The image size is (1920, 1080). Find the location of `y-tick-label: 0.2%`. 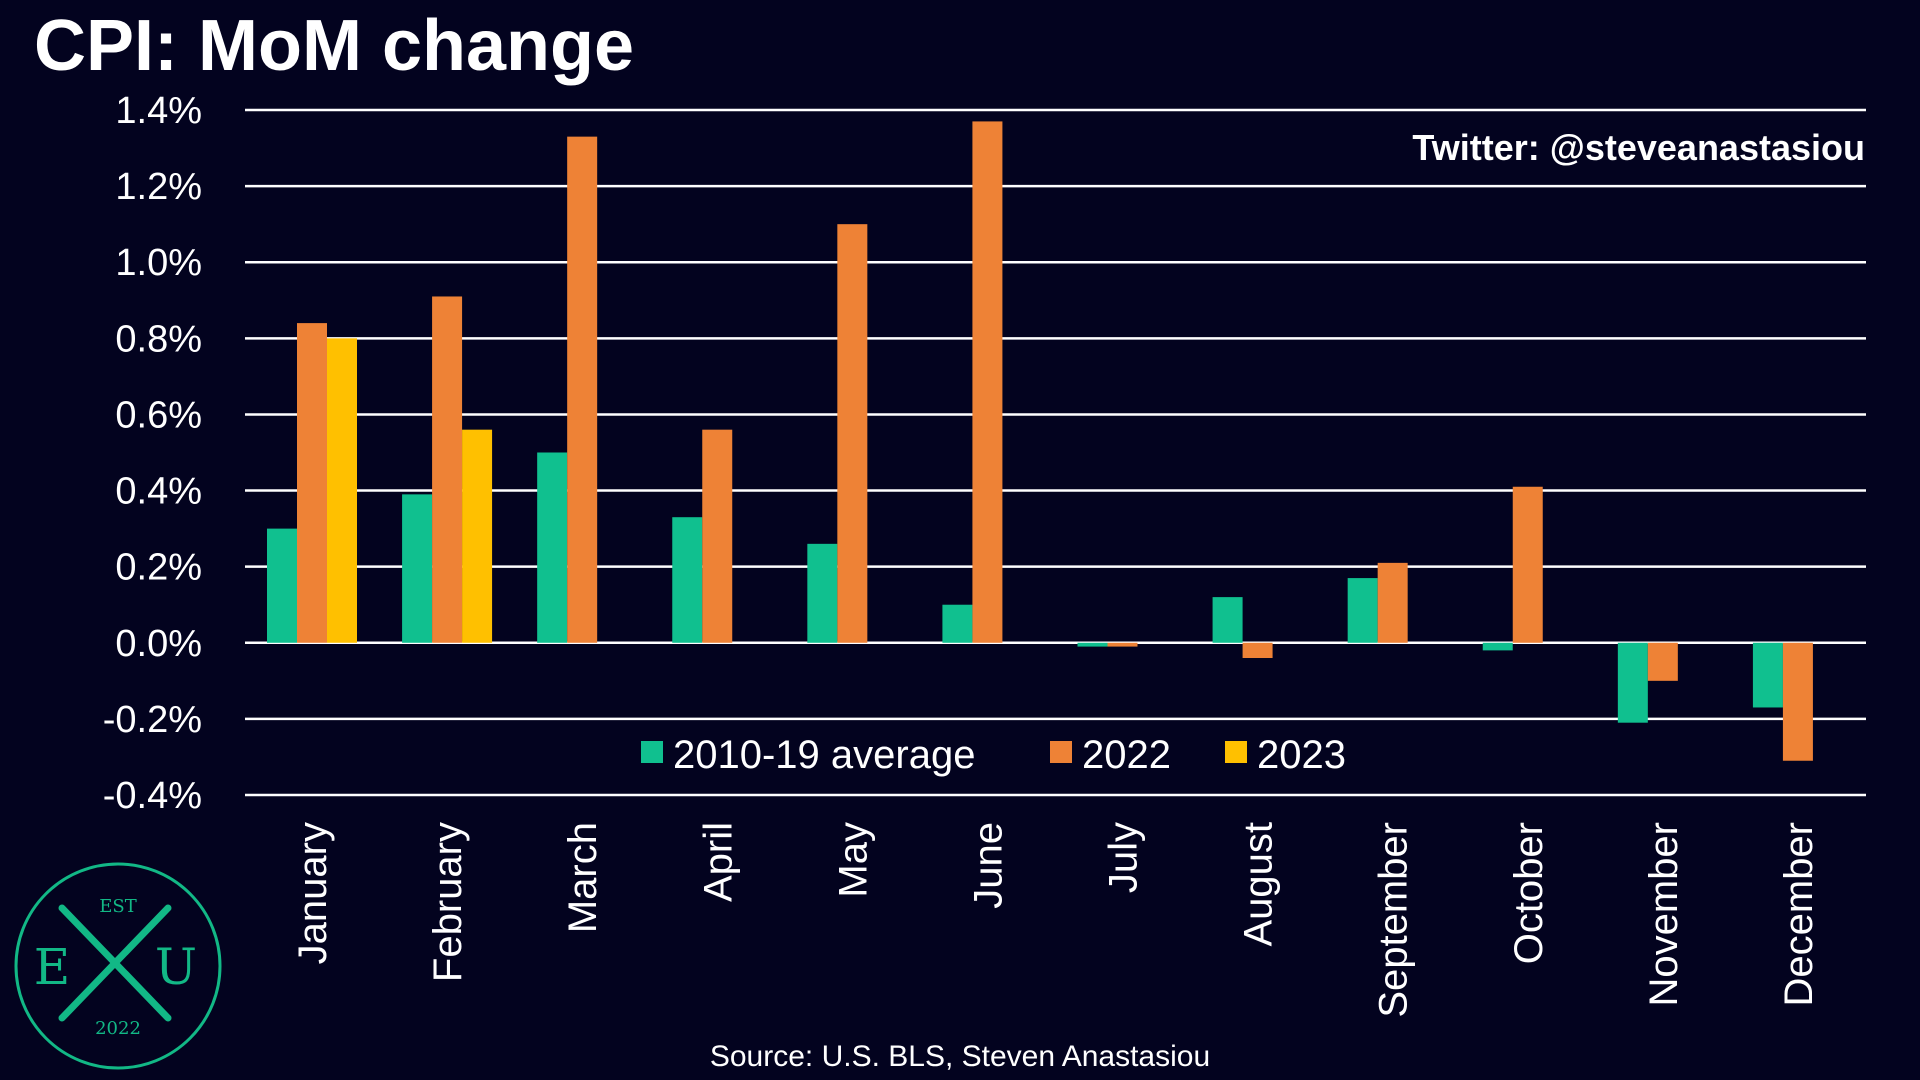

y-tick-label: 0.2% is located at coordinates (158, 568).